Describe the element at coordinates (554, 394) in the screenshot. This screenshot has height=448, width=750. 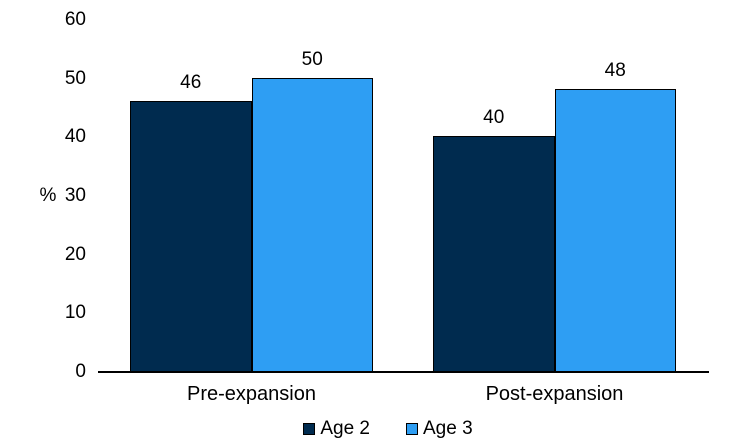
I see `x-category-label-post-expansion: Post-expansion` at that location.